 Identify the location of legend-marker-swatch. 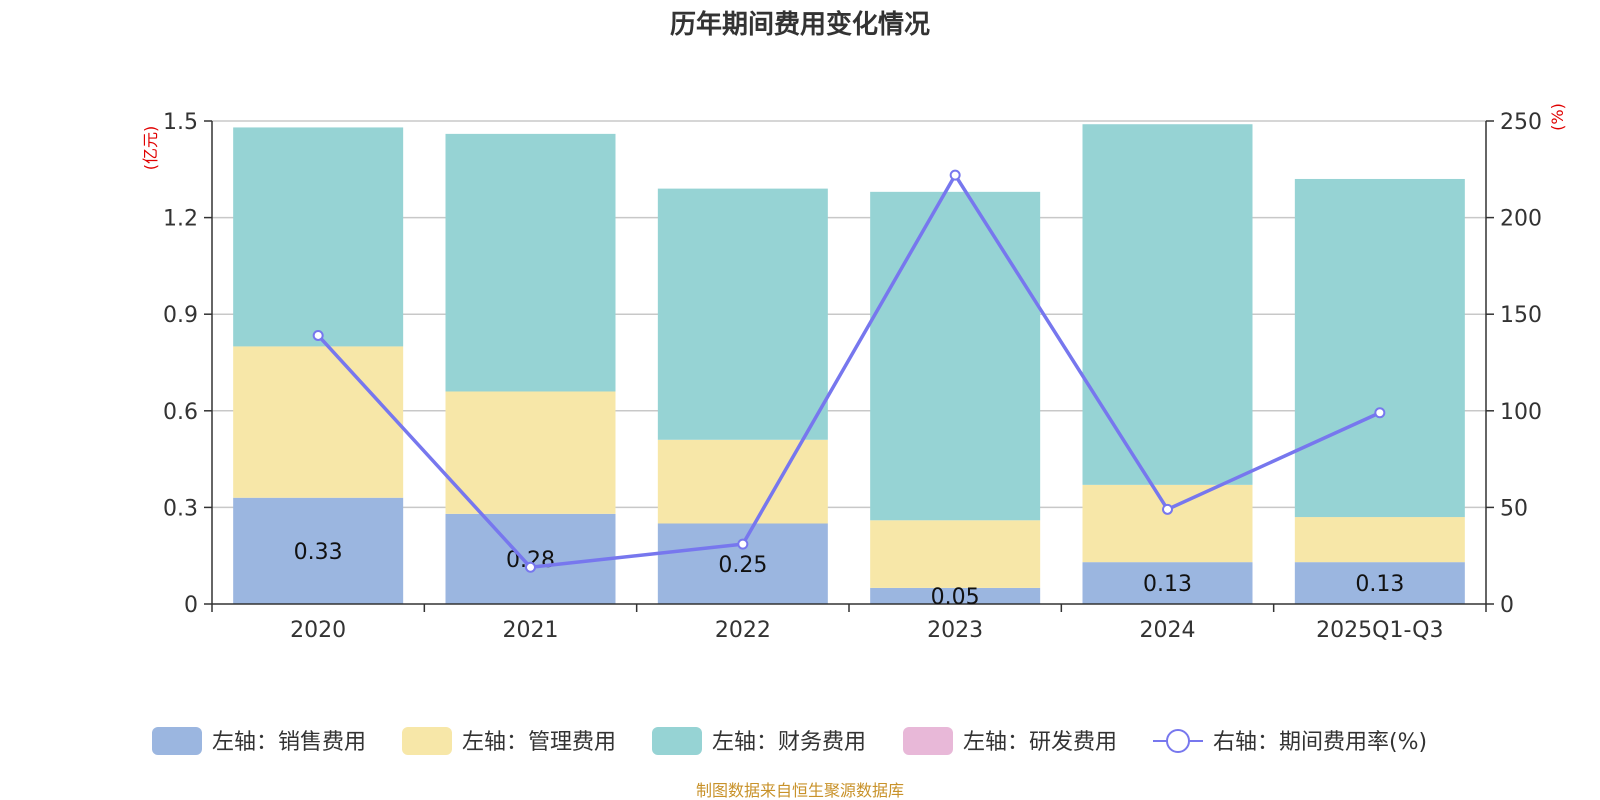
(1178, 741).